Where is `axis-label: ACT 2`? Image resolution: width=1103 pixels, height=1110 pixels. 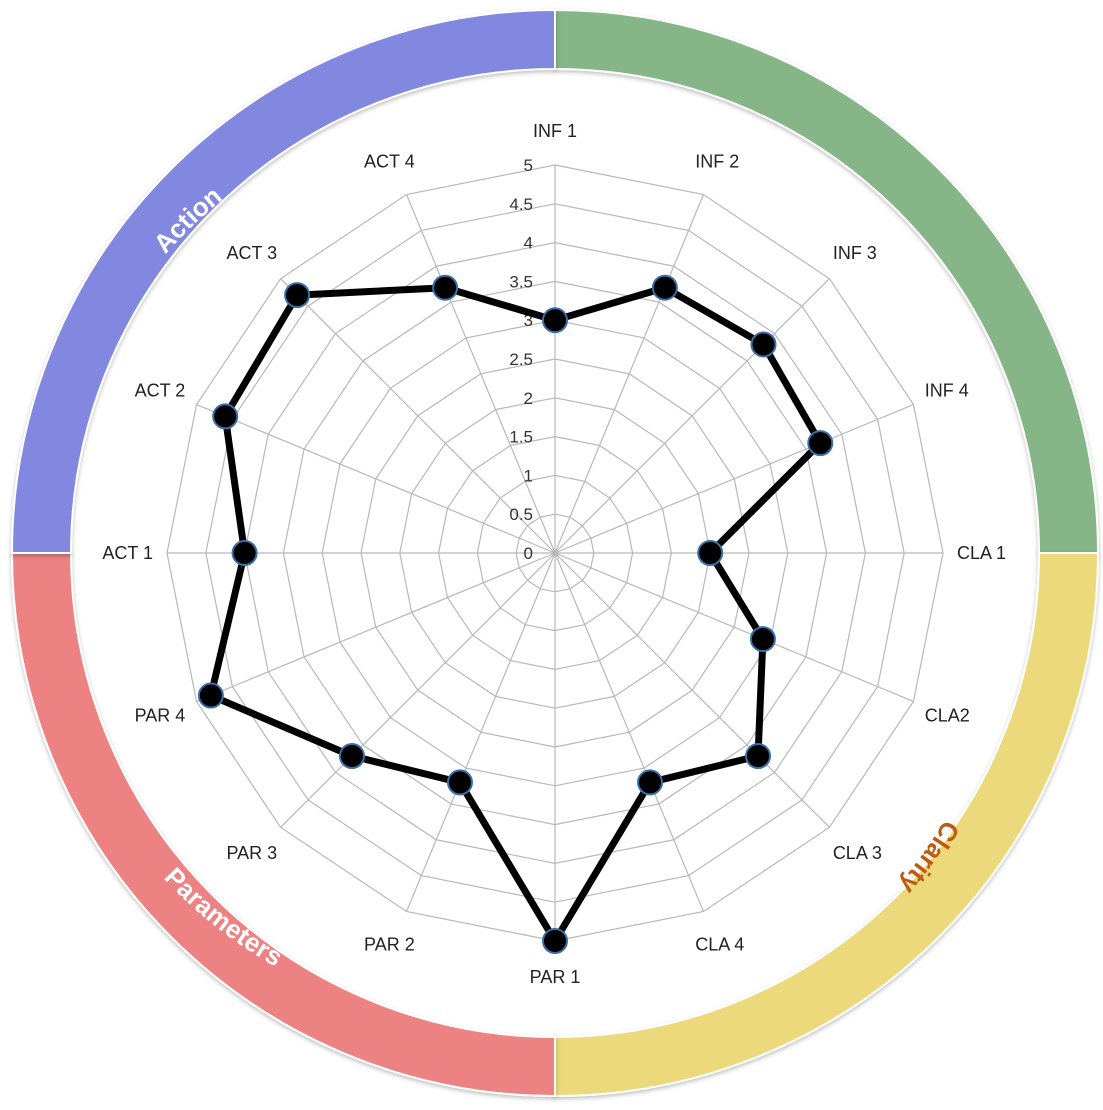 axis-label: ACT 2 is located at coordinates (160, 391).